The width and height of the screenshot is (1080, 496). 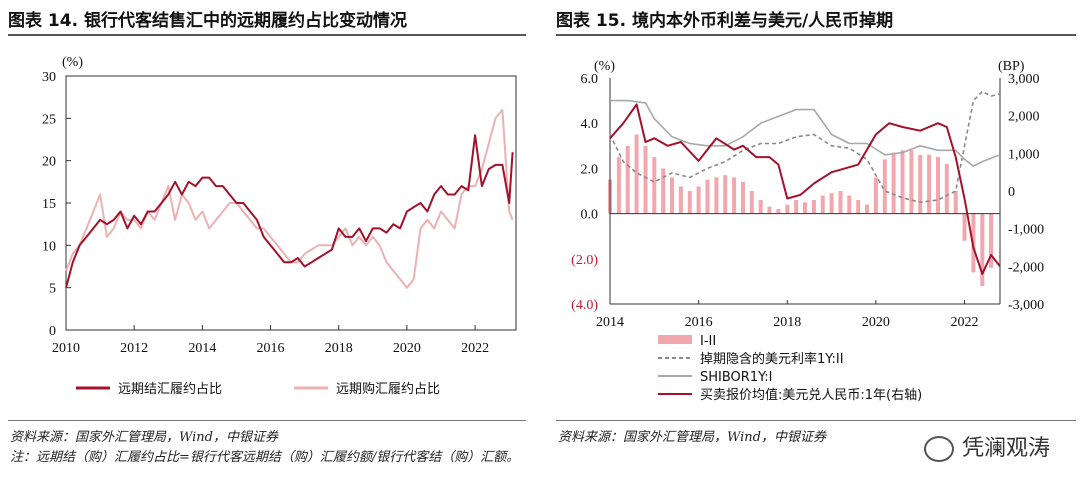 I want to click on right-xtick-label: 2022, so click(x=965, y=322).